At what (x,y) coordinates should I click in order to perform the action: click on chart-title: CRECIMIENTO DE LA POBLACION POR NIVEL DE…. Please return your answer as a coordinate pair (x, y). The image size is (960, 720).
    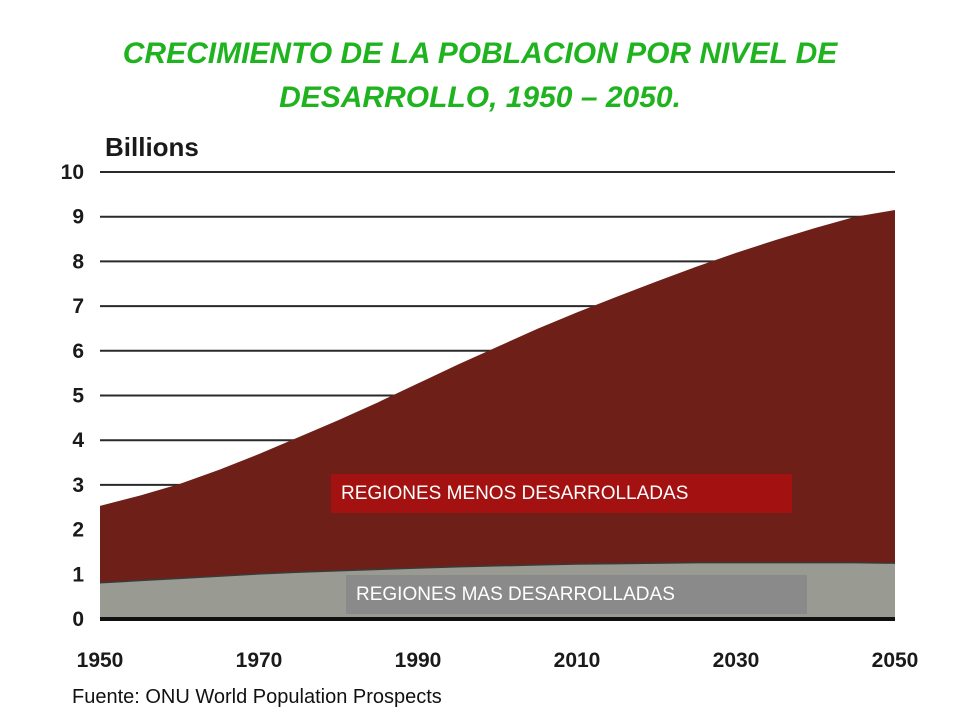
    Looking at the image, I should click on (480, 76).